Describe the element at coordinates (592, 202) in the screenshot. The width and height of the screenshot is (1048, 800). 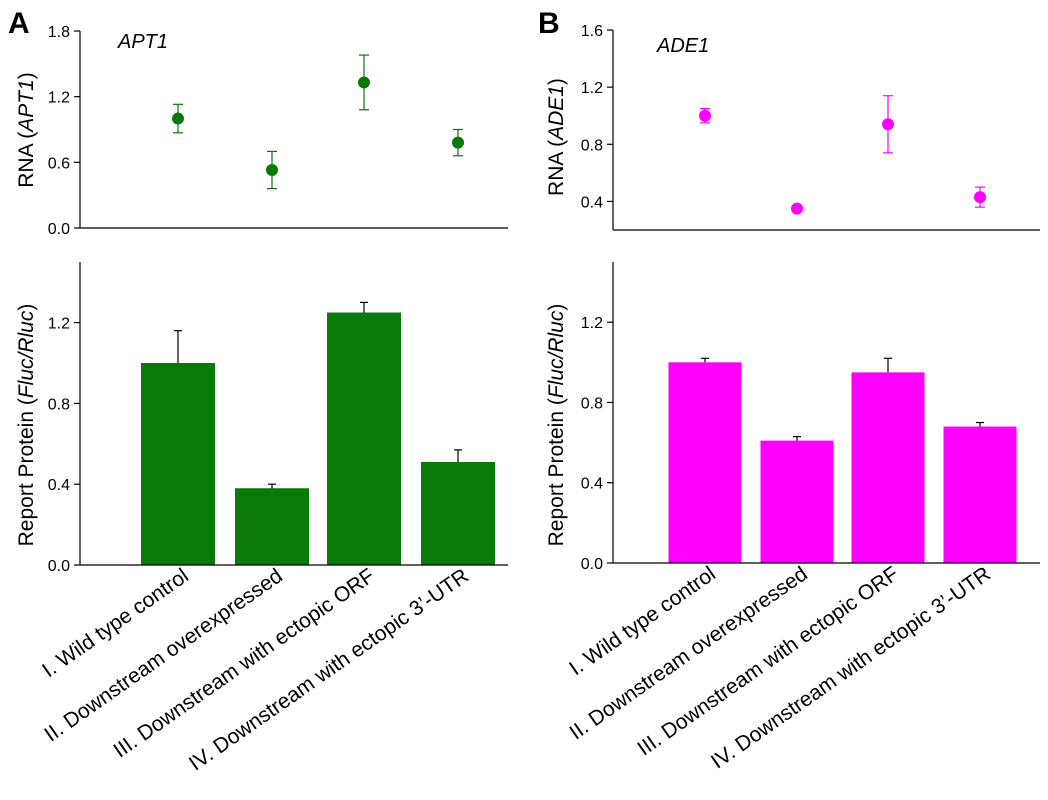
I see `rna-tick-label-b: 0.4` at that location.